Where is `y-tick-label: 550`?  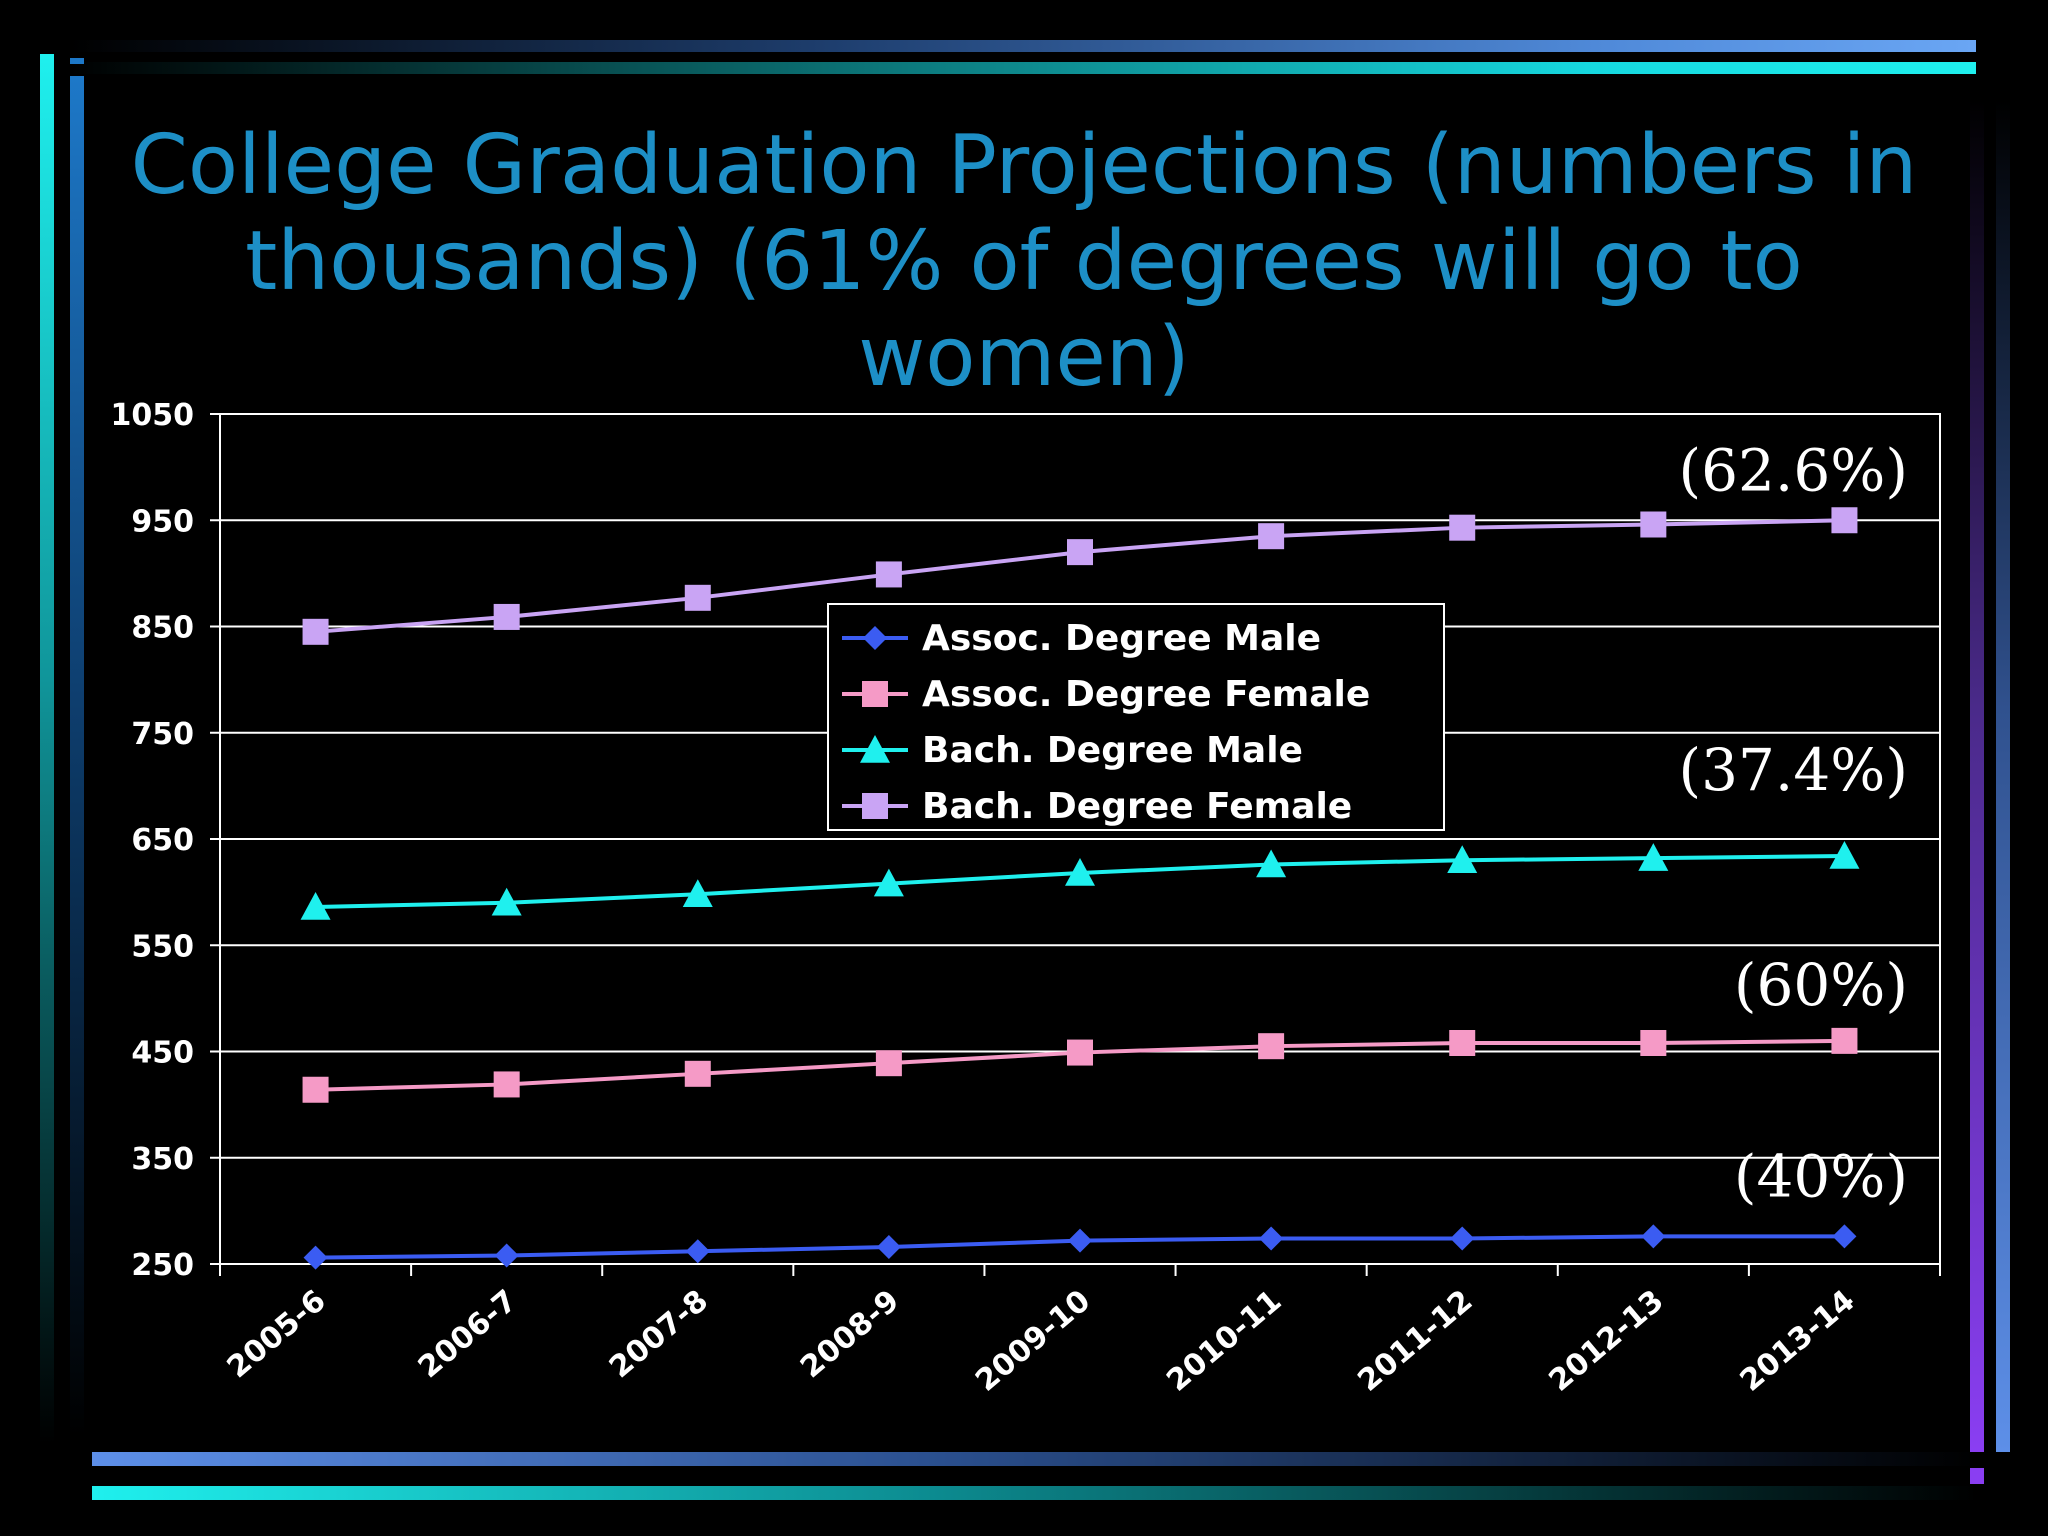
y-tick-label: 550 is located at coordinates (162, 946).